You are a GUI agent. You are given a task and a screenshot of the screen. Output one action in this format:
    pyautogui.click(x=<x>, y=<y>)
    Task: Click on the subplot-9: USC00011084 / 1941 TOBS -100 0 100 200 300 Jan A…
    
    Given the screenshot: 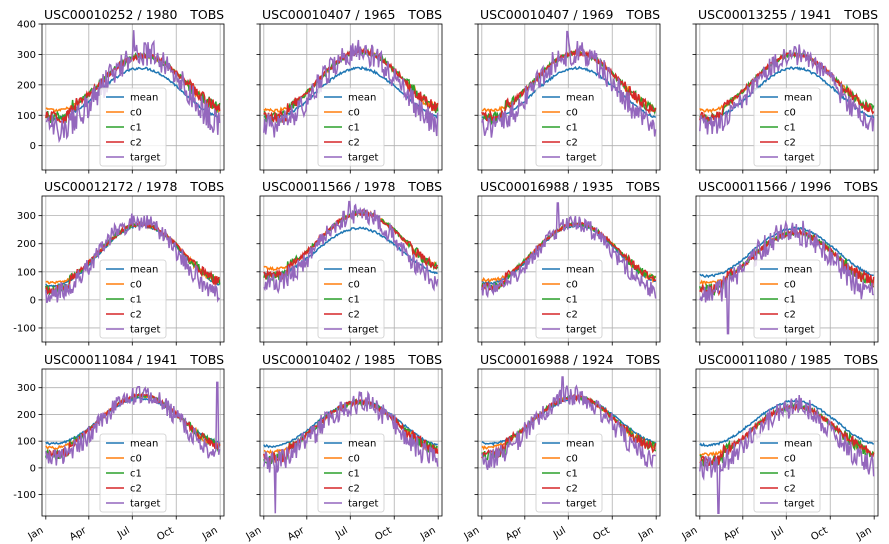 What is the action you would take?
    pyautogui.click(x=119, y=448)
    